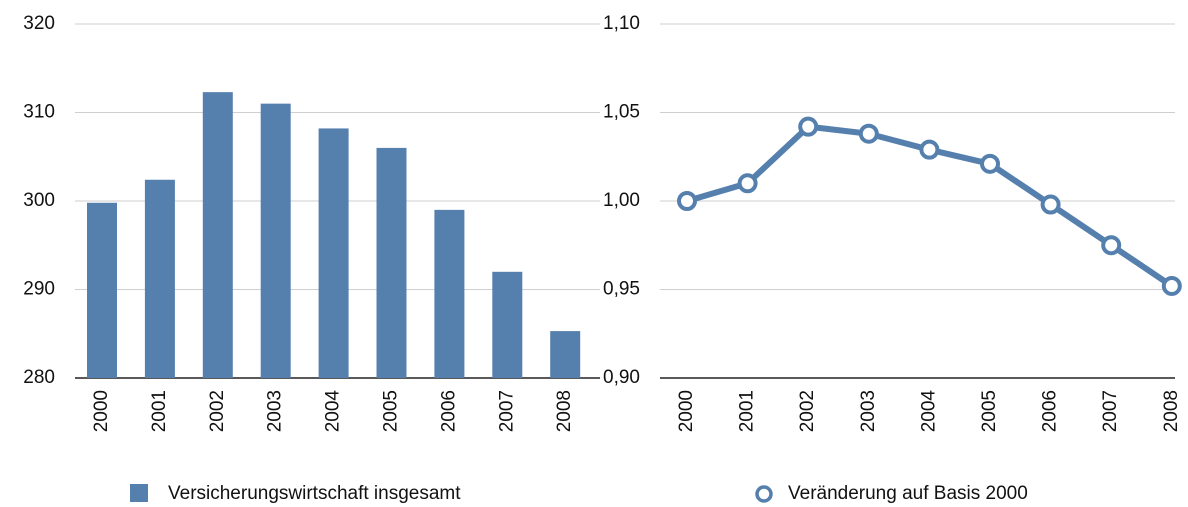 The image size is (1188, 507). What do you see at coordinates (39, 200) in the screenshot?
I see `y-tick-label: 300` at bounding box center [39, 200].